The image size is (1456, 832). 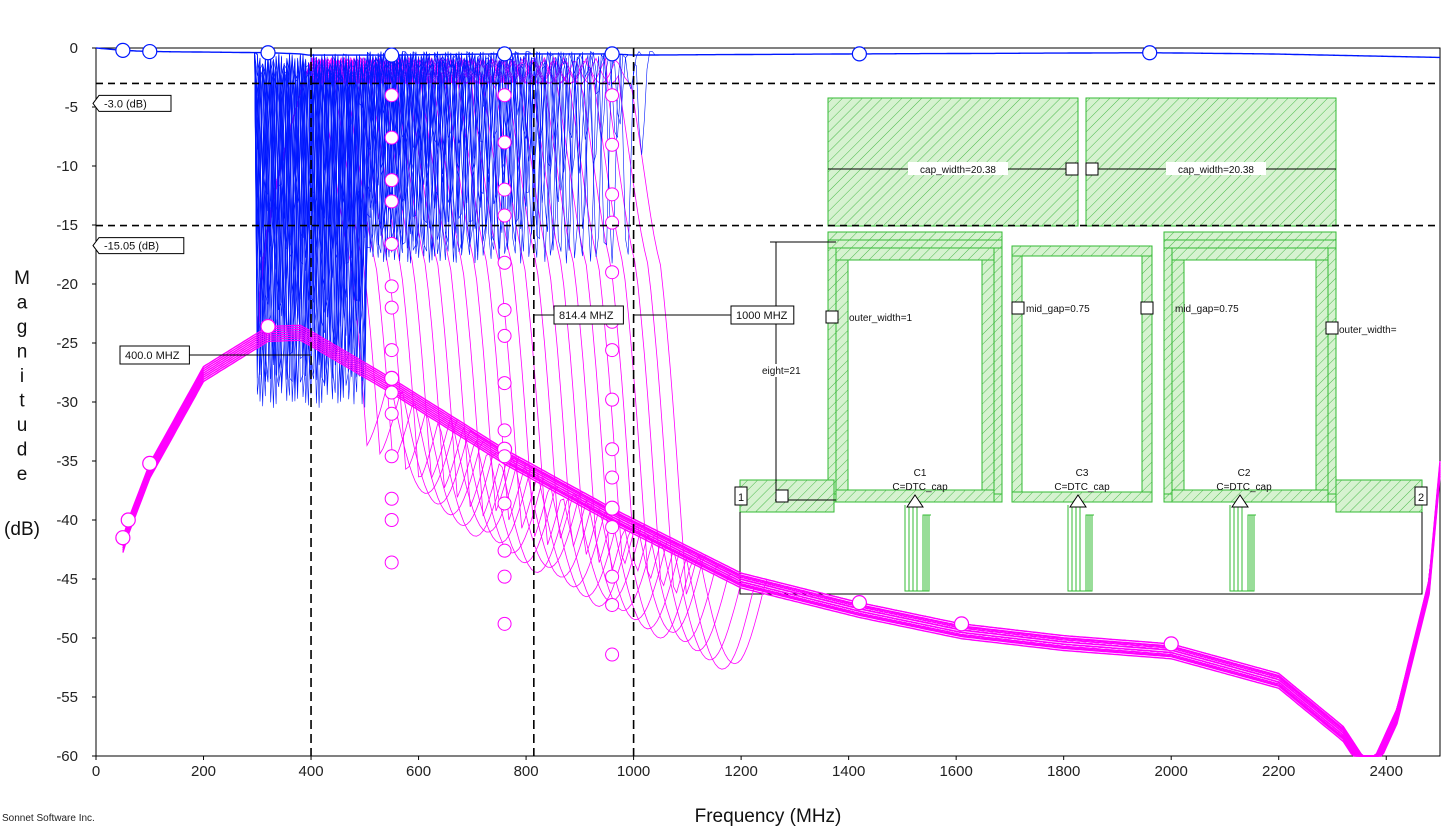 What do you see at coordinates (1171, 771) in the screenshot?
I see `x-tick-label: 2000` at bounding box center [1171, 771].